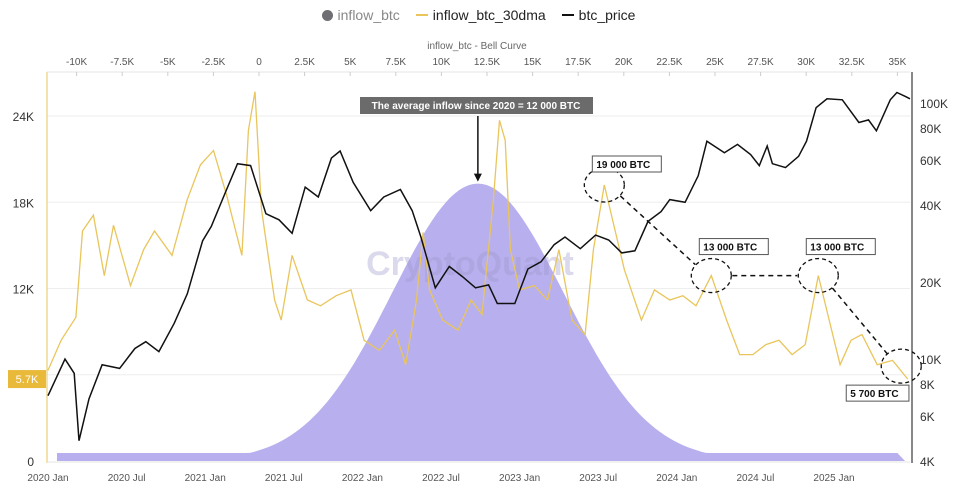 Image resolution: width=957 pixels, height=487 pixels. Describe the element at coordinates (489, 15) in the screenshot. I see `legend-label: inflow_btc_30dma` at that location.